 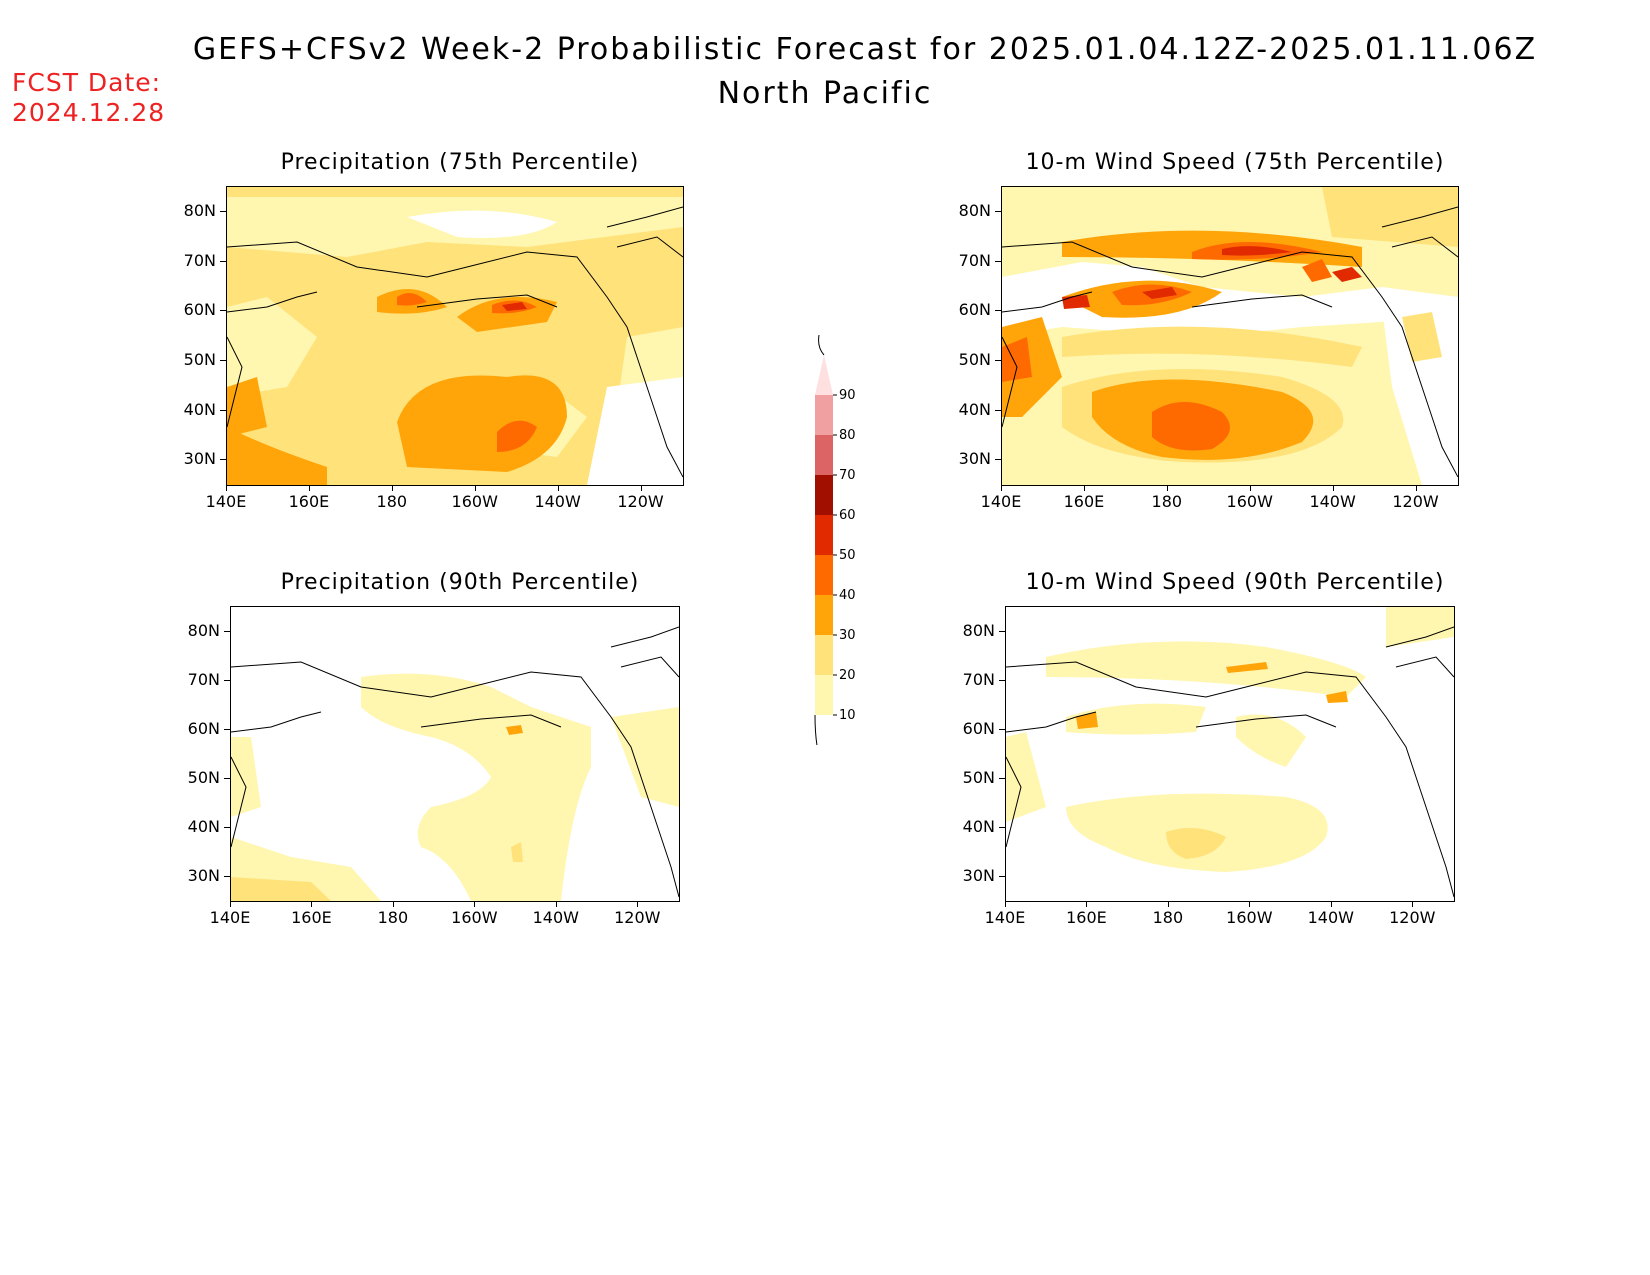 What do you see at coordinates (847, 515) in the screenshot?
I see `colorbar-level-label: 60` at bounding box center [847, 515].